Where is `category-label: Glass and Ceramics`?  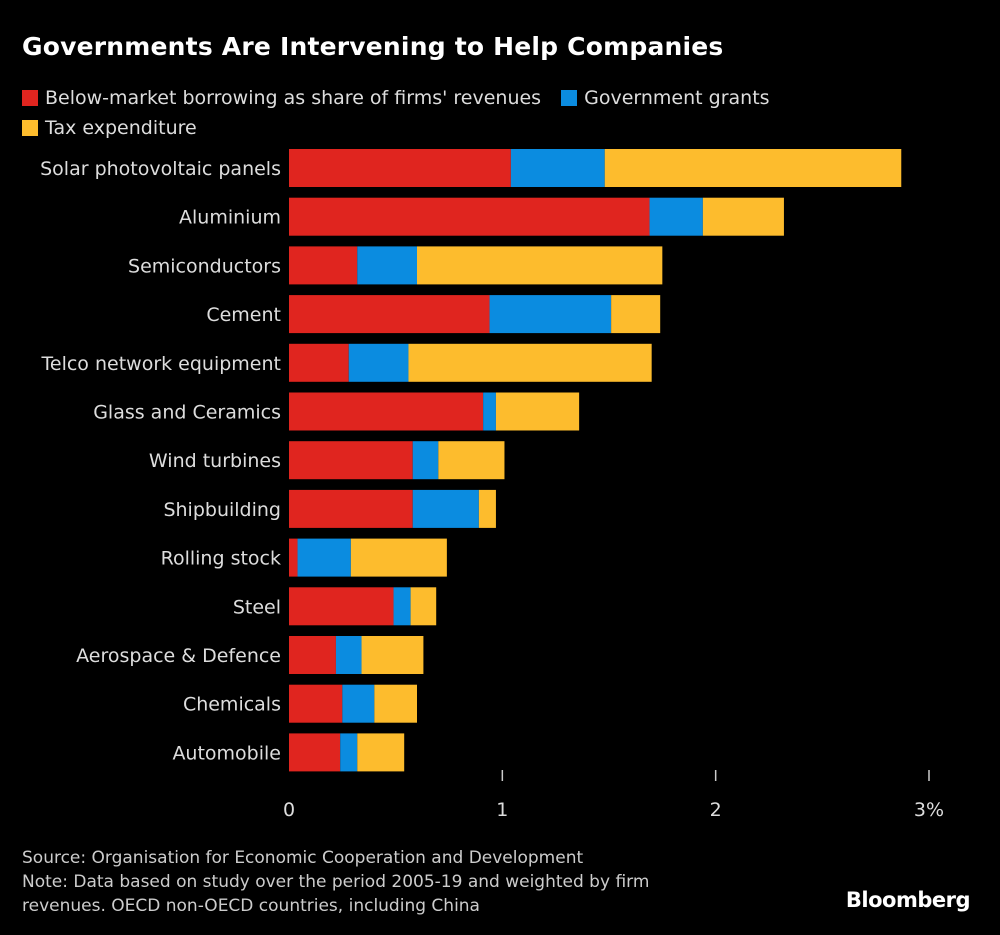 category-label: Glass and Ceramics is located at coordinates (187, 413).